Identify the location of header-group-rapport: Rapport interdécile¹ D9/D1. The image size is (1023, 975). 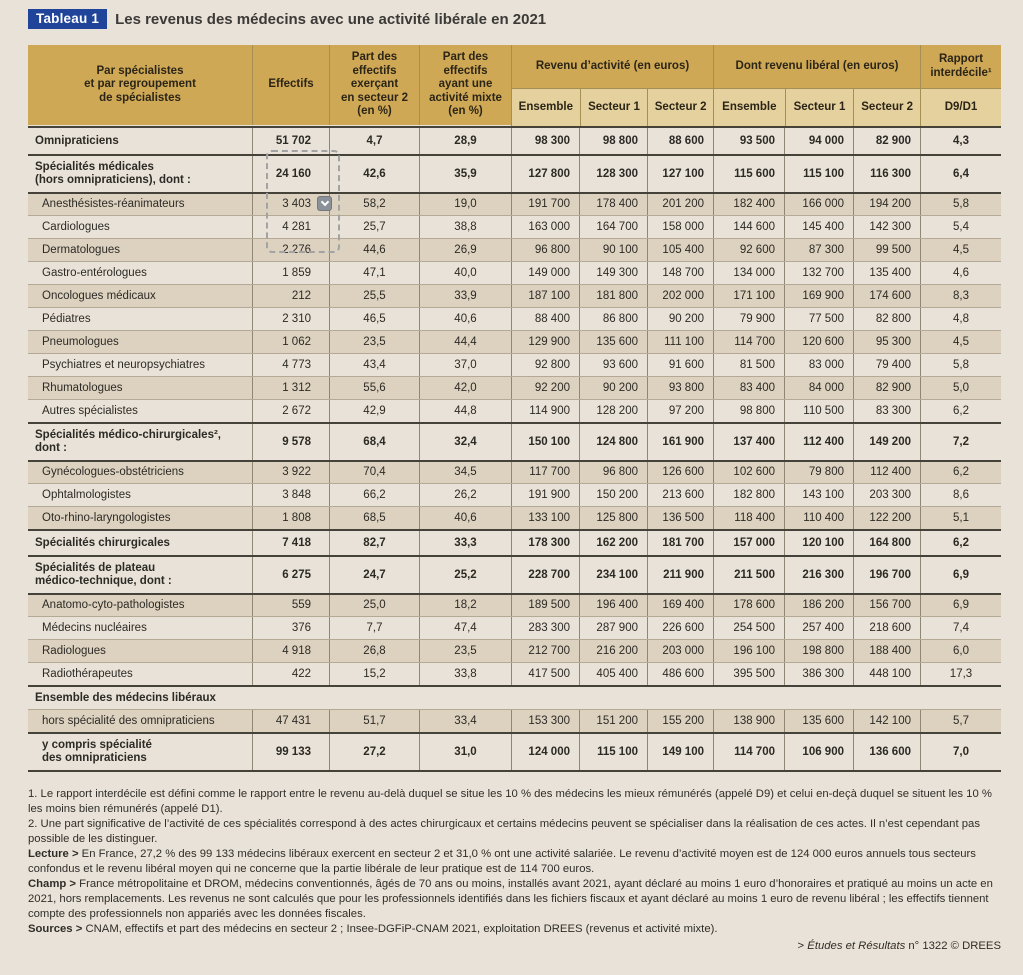
(960, 85).